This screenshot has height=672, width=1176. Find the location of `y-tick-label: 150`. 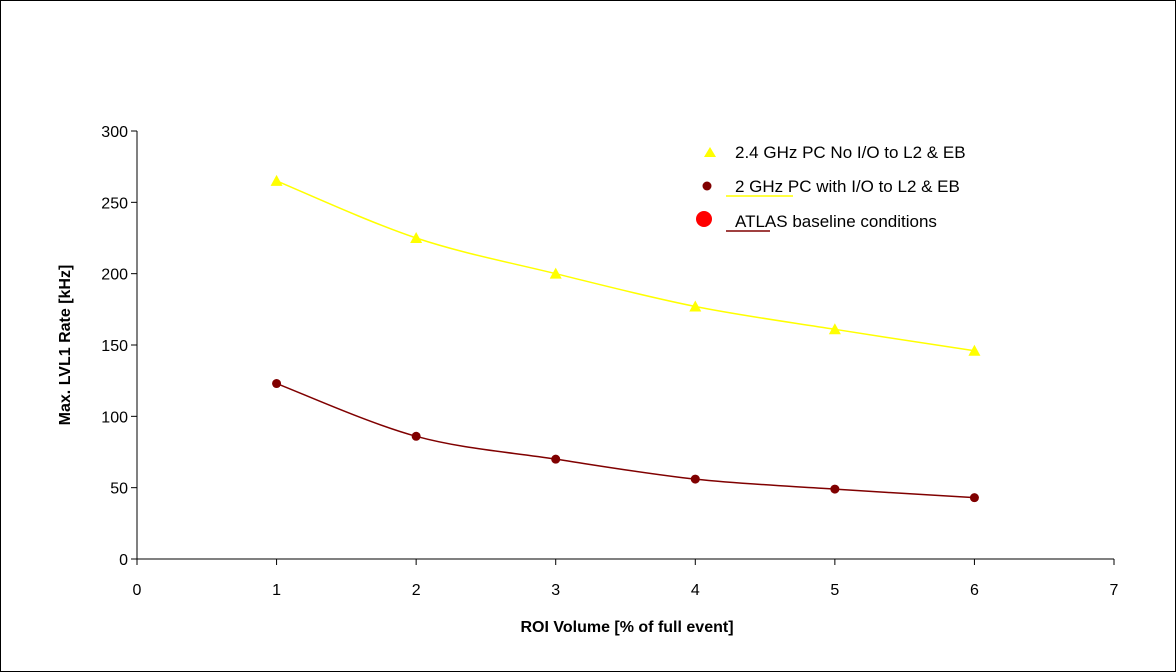

y-tick-label: 150 is located at coordinates (114, 346).